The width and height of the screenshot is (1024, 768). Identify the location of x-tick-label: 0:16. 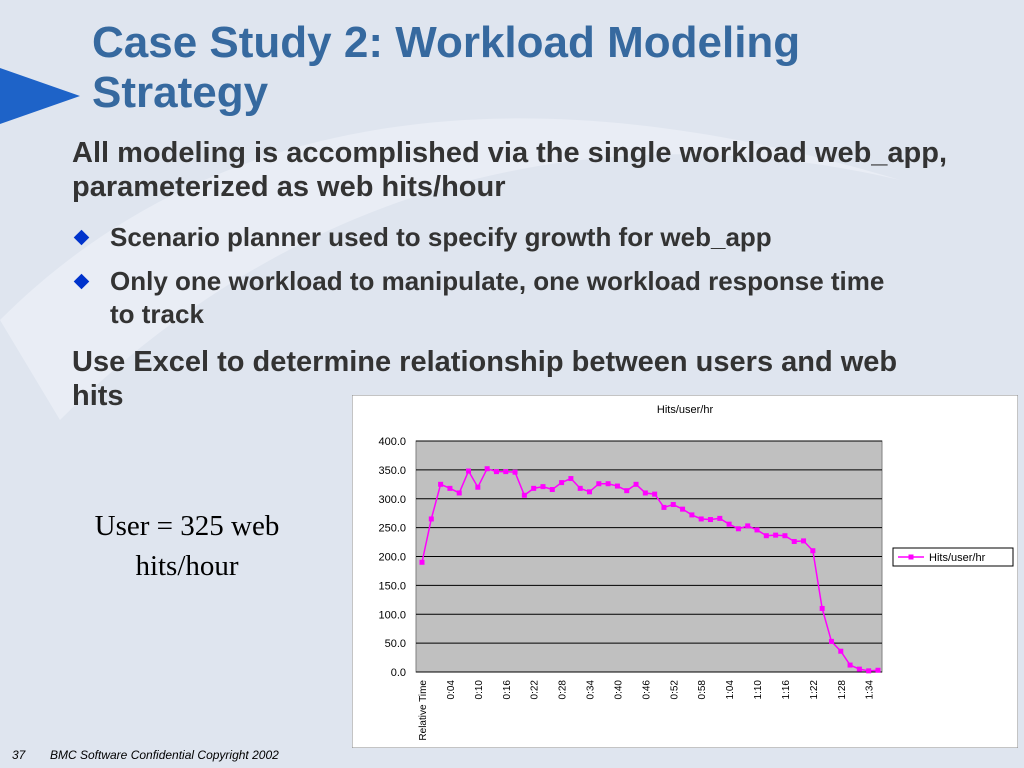
(507, 690).